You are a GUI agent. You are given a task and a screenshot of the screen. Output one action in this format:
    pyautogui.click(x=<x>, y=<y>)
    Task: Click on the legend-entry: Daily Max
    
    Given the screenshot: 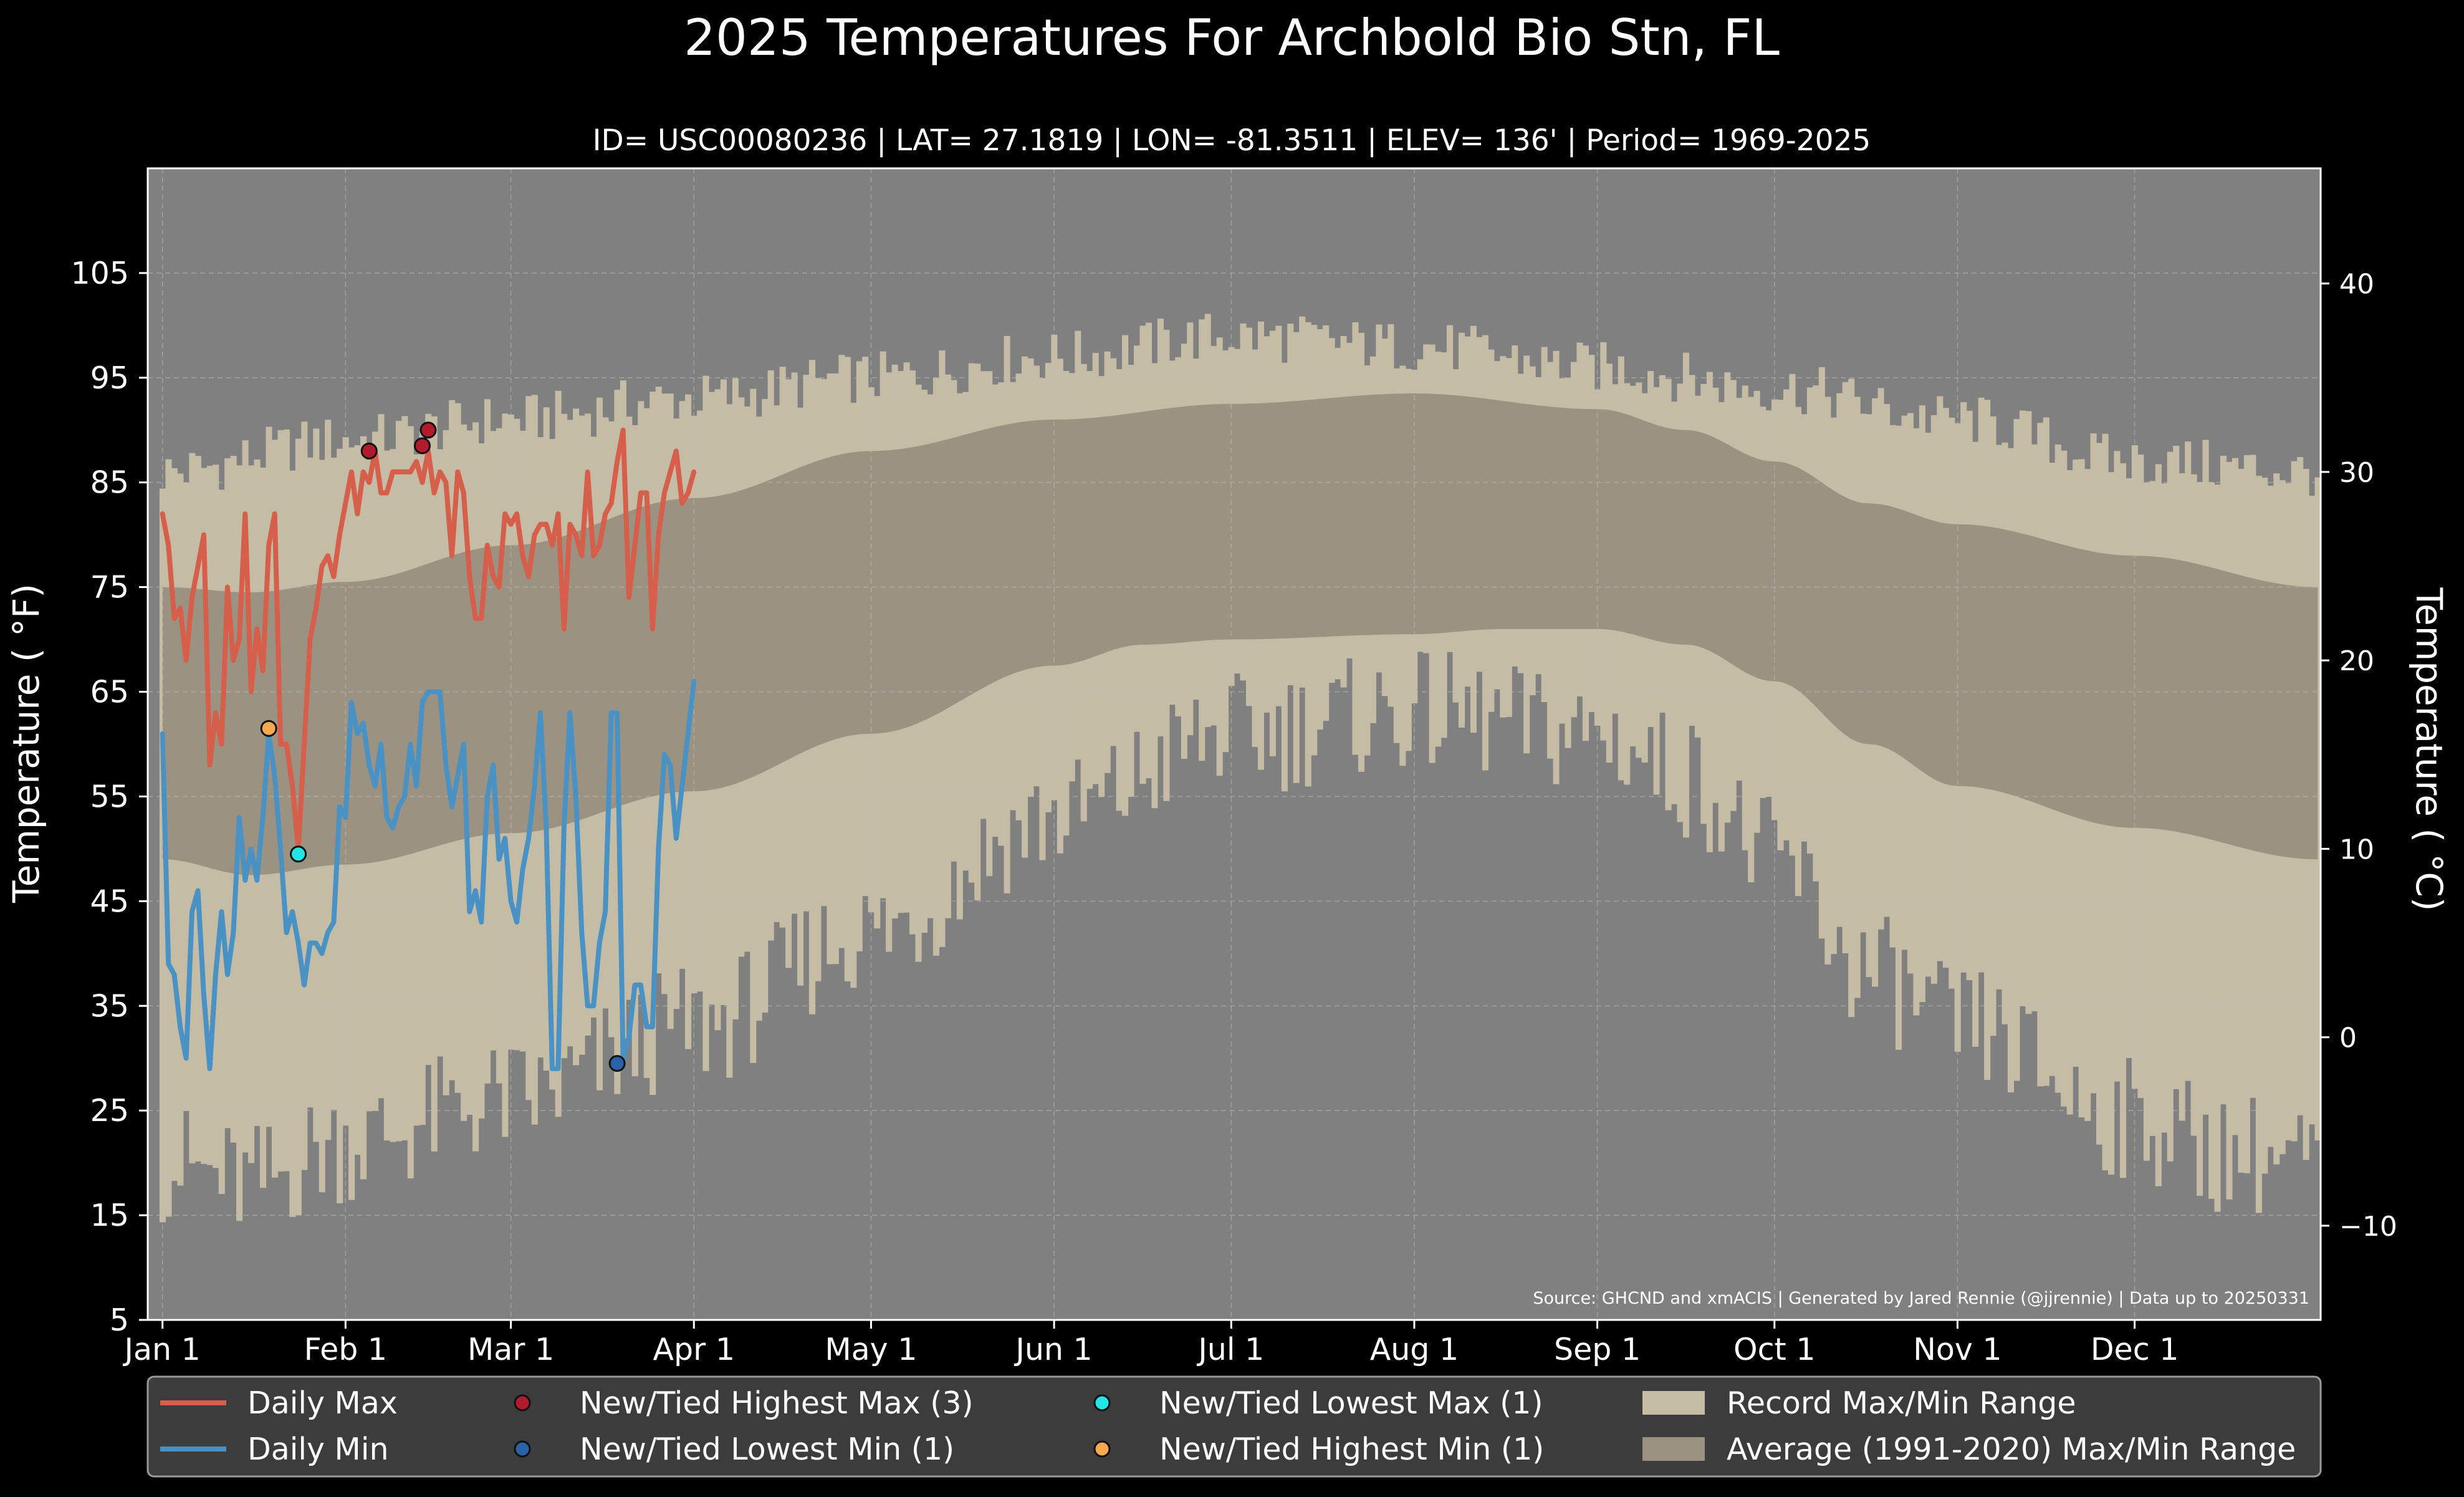 What is the action you would take?
    pyautogui.click(x=279, y=1403)
    